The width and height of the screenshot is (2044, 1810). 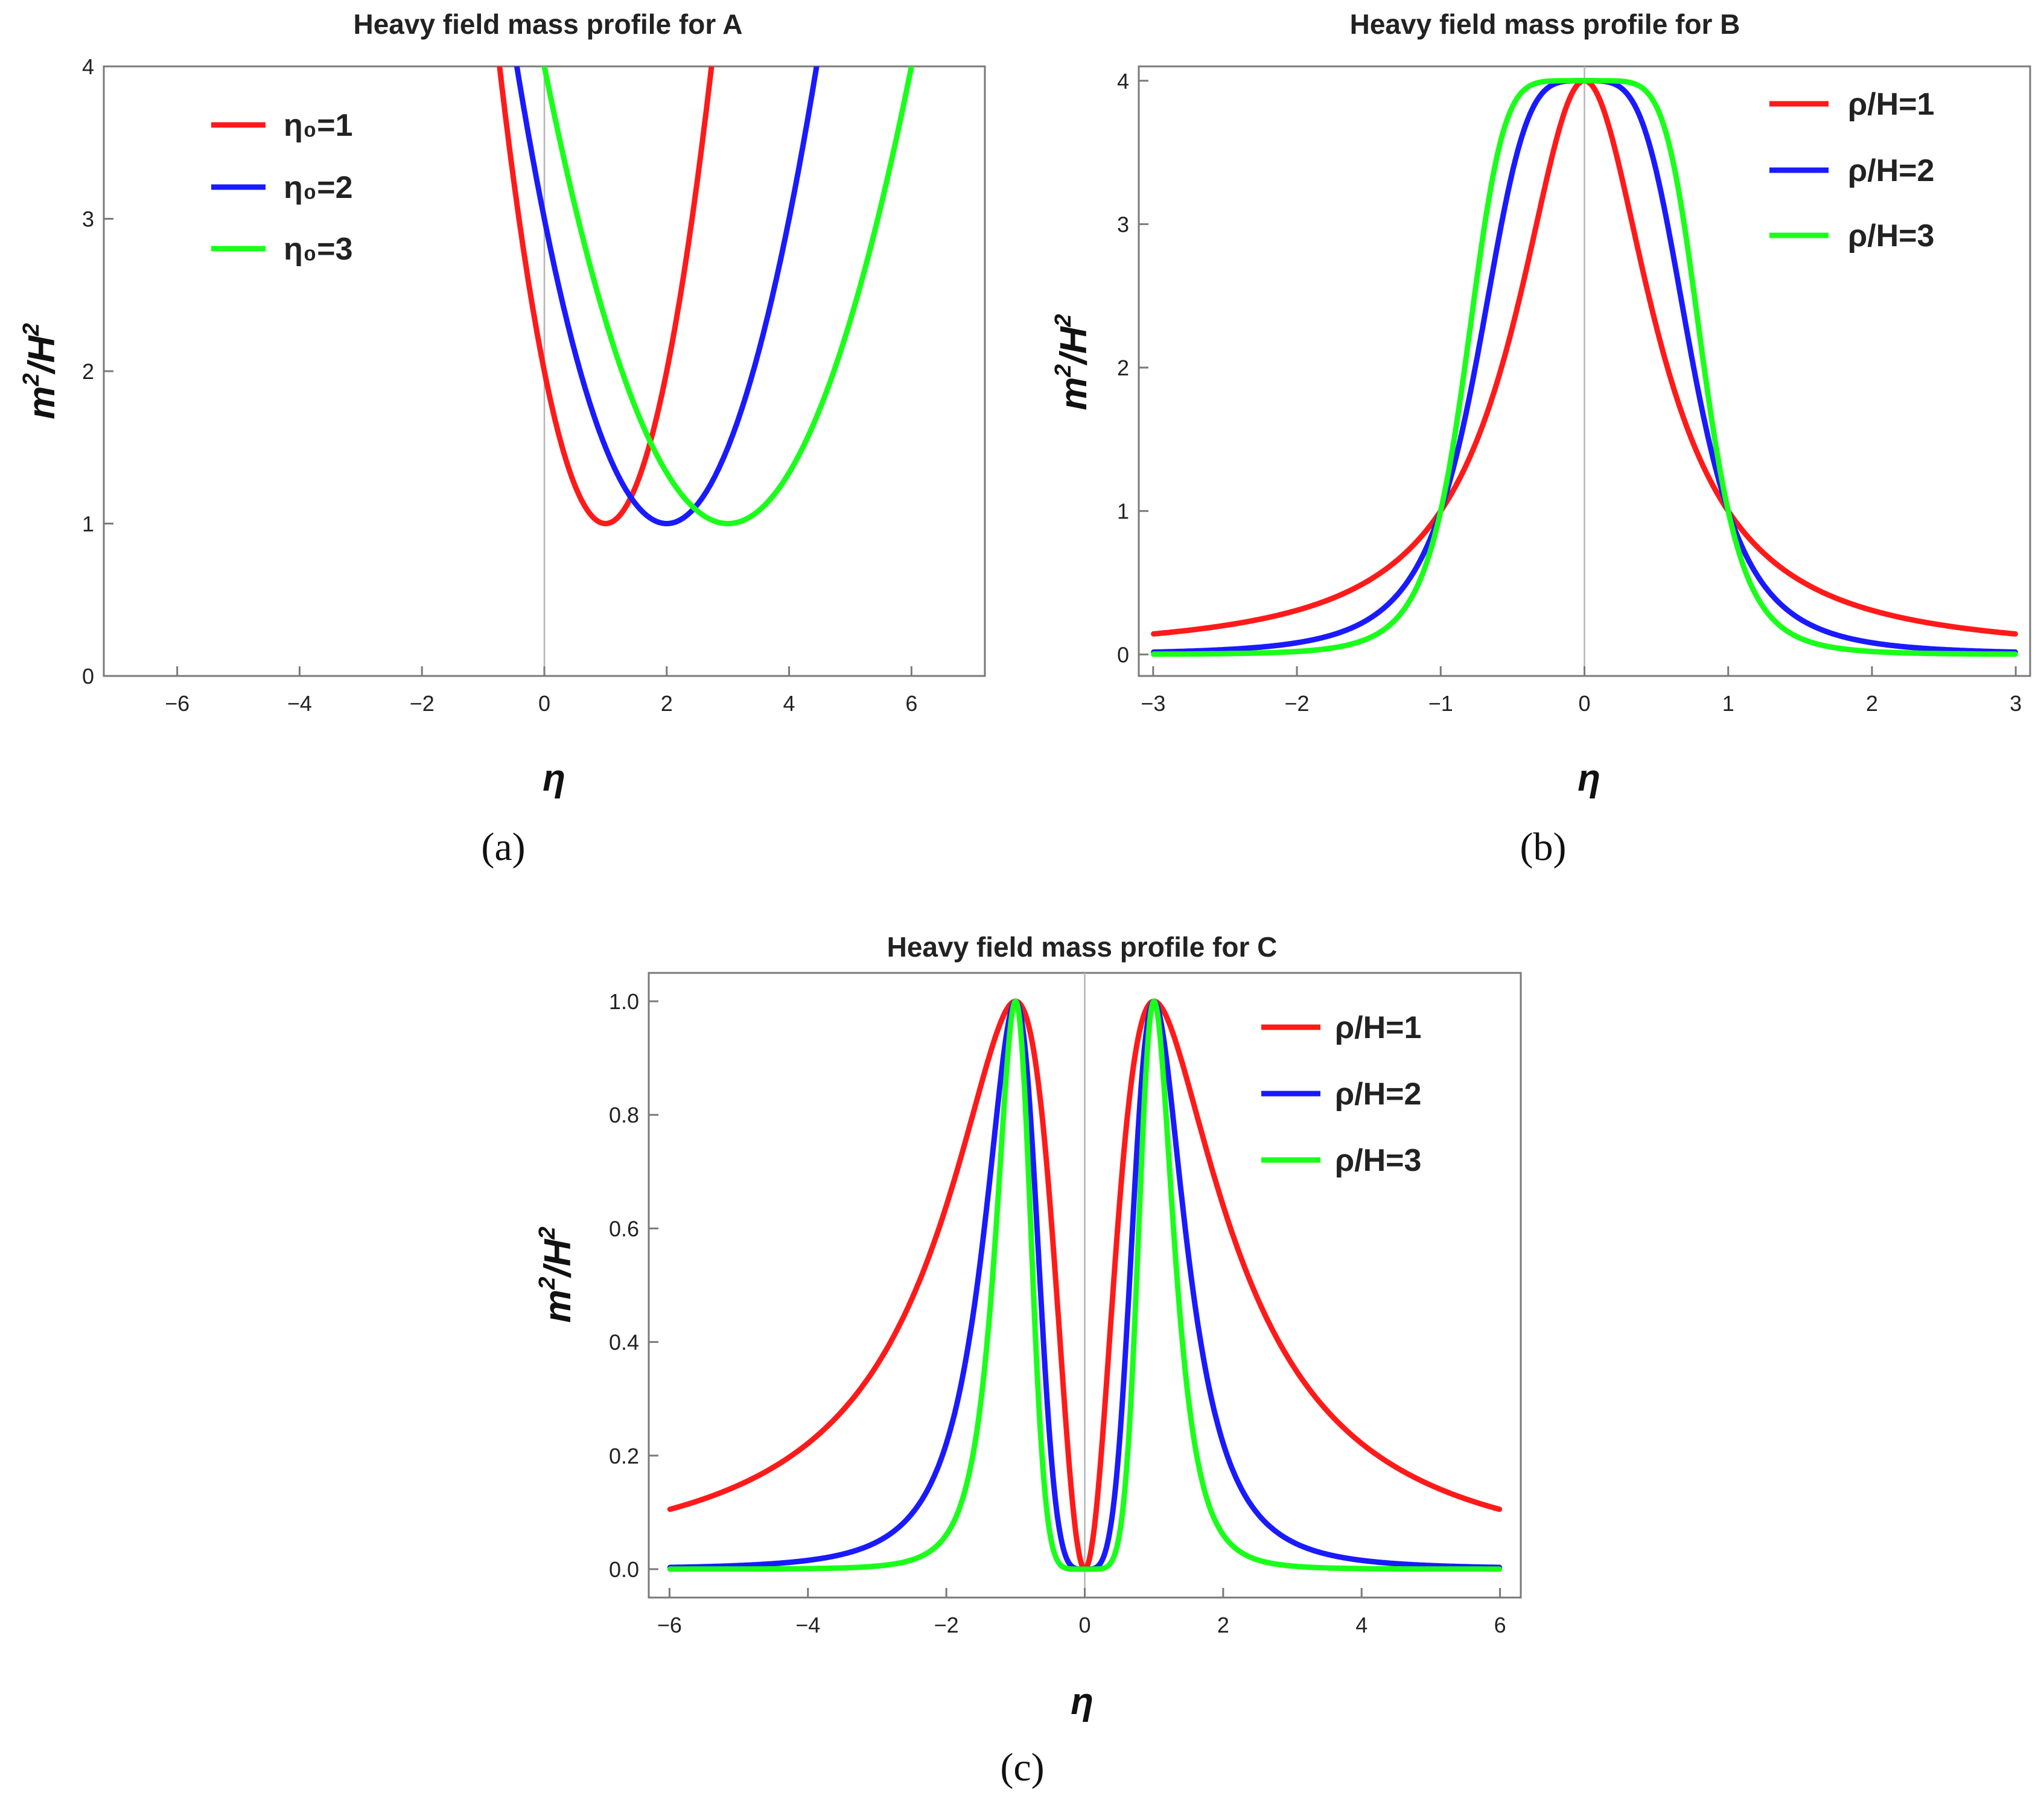 What do you see at coordinates (624, 1343) in the screenshot?
I see `y-tick-label: 0.4` at bounding box center [624, 1343].